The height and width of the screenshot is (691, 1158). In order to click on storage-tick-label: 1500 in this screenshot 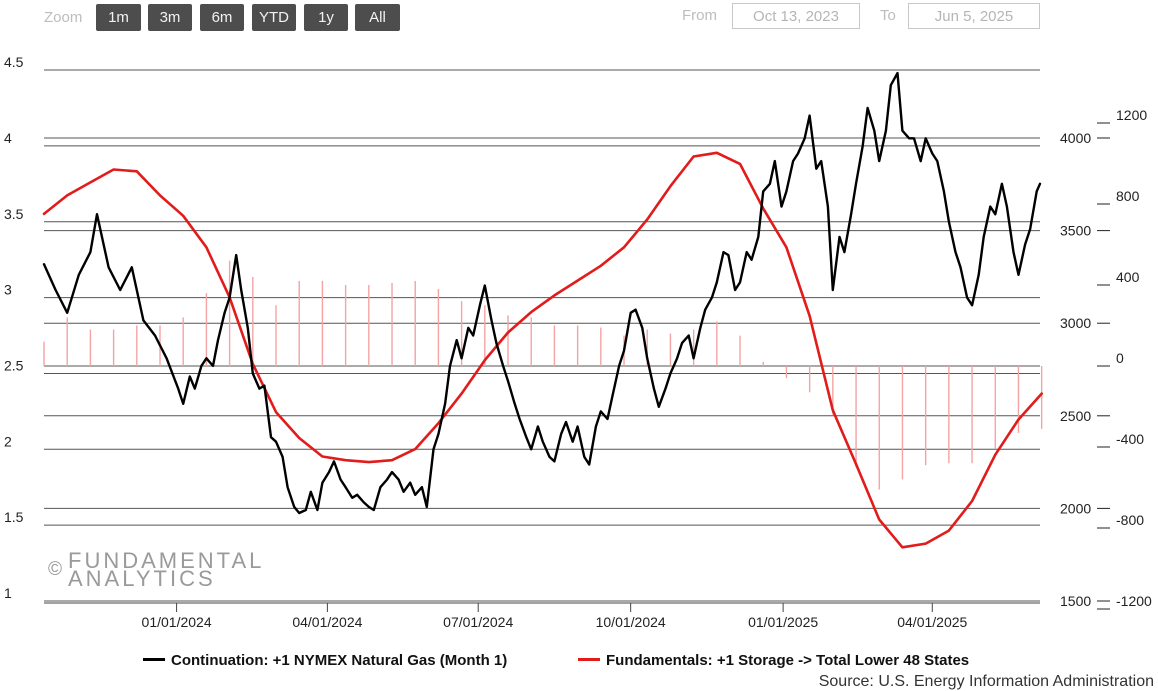, I will do `click(1075, 601)`.